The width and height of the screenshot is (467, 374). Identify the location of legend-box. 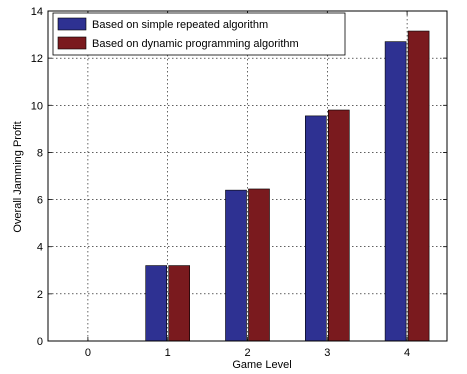
(199, 34).